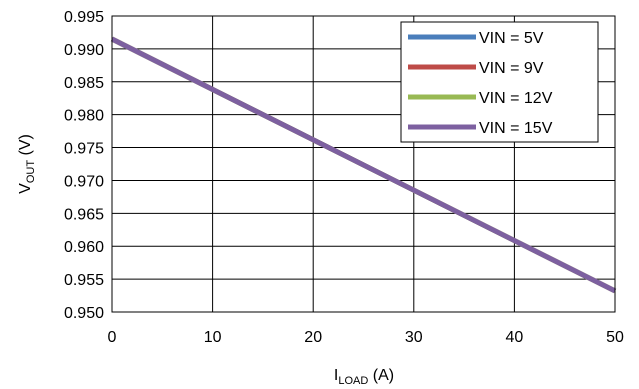 The height and width of the screenshot is (389, 639). I want to click on y-tick-label: 0.955, so click(84, 280).